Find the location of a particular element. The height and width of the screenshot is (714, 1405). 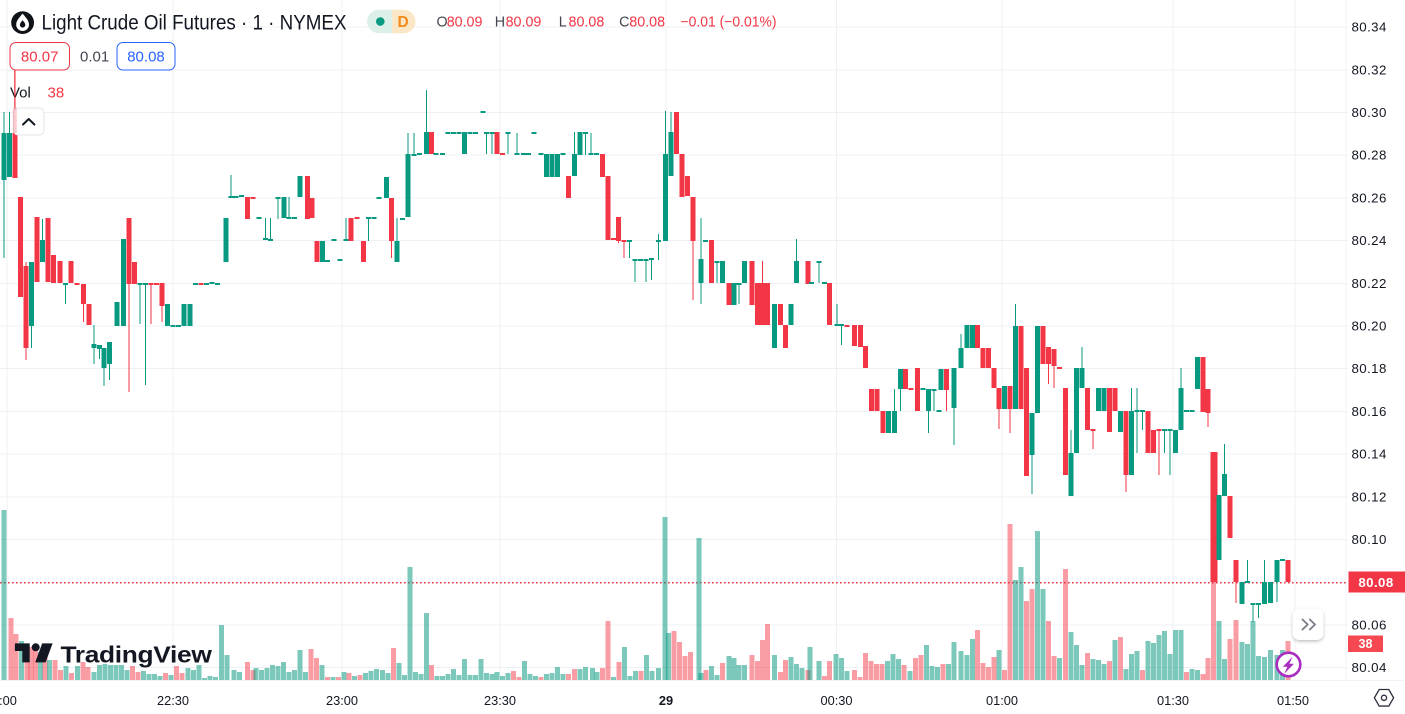

svg-text: 80.14 is located at coordinates (1369, 454).